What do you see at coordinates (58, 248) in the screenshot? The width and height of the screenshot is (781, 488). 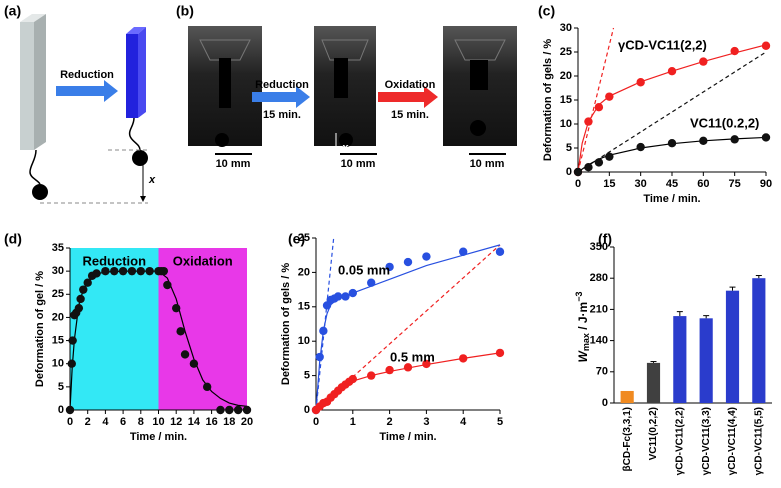 I see `y-tick-label: 35` at bounding box center [58, 248].